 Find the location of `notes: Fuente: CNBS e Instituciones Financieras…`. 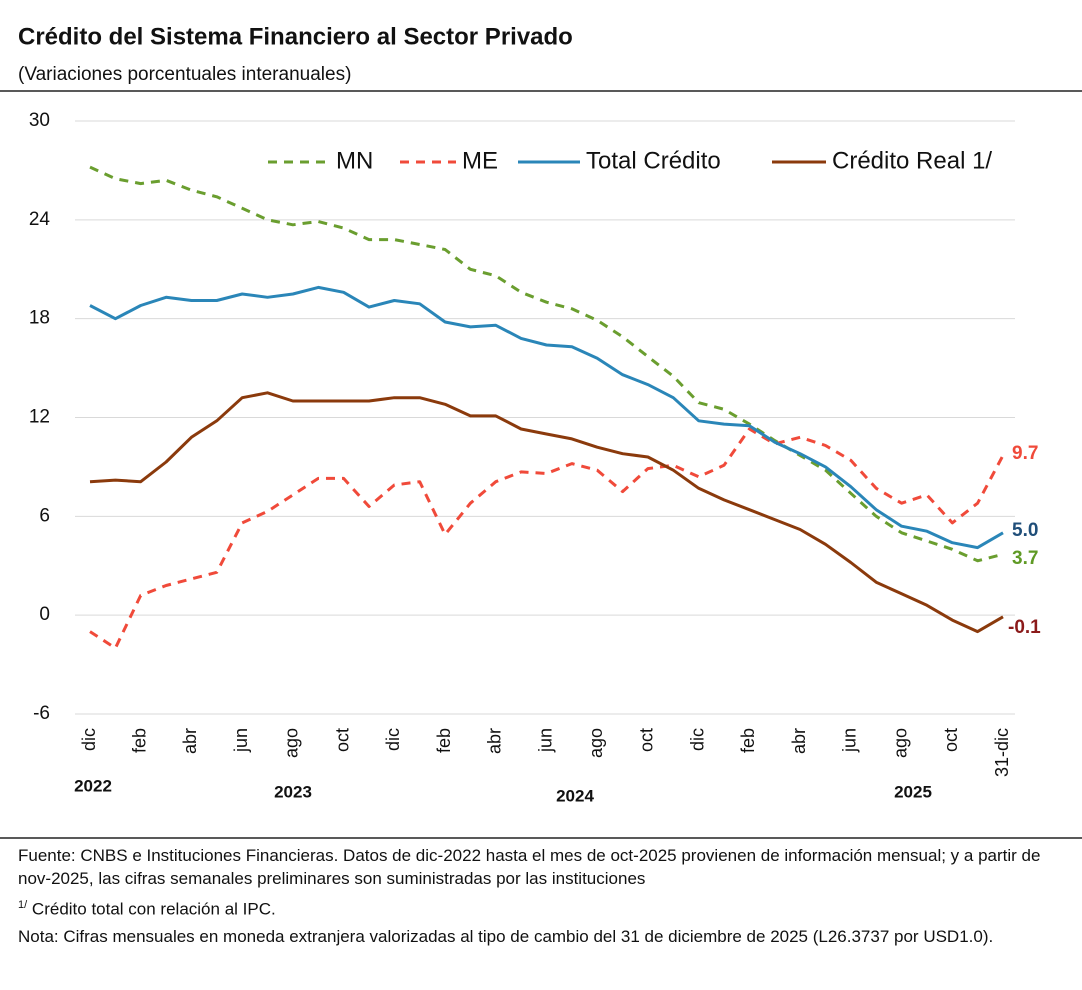

notes: Fuente: CNBS e Instituciones Financieras… is located at coordinates (543, 898).